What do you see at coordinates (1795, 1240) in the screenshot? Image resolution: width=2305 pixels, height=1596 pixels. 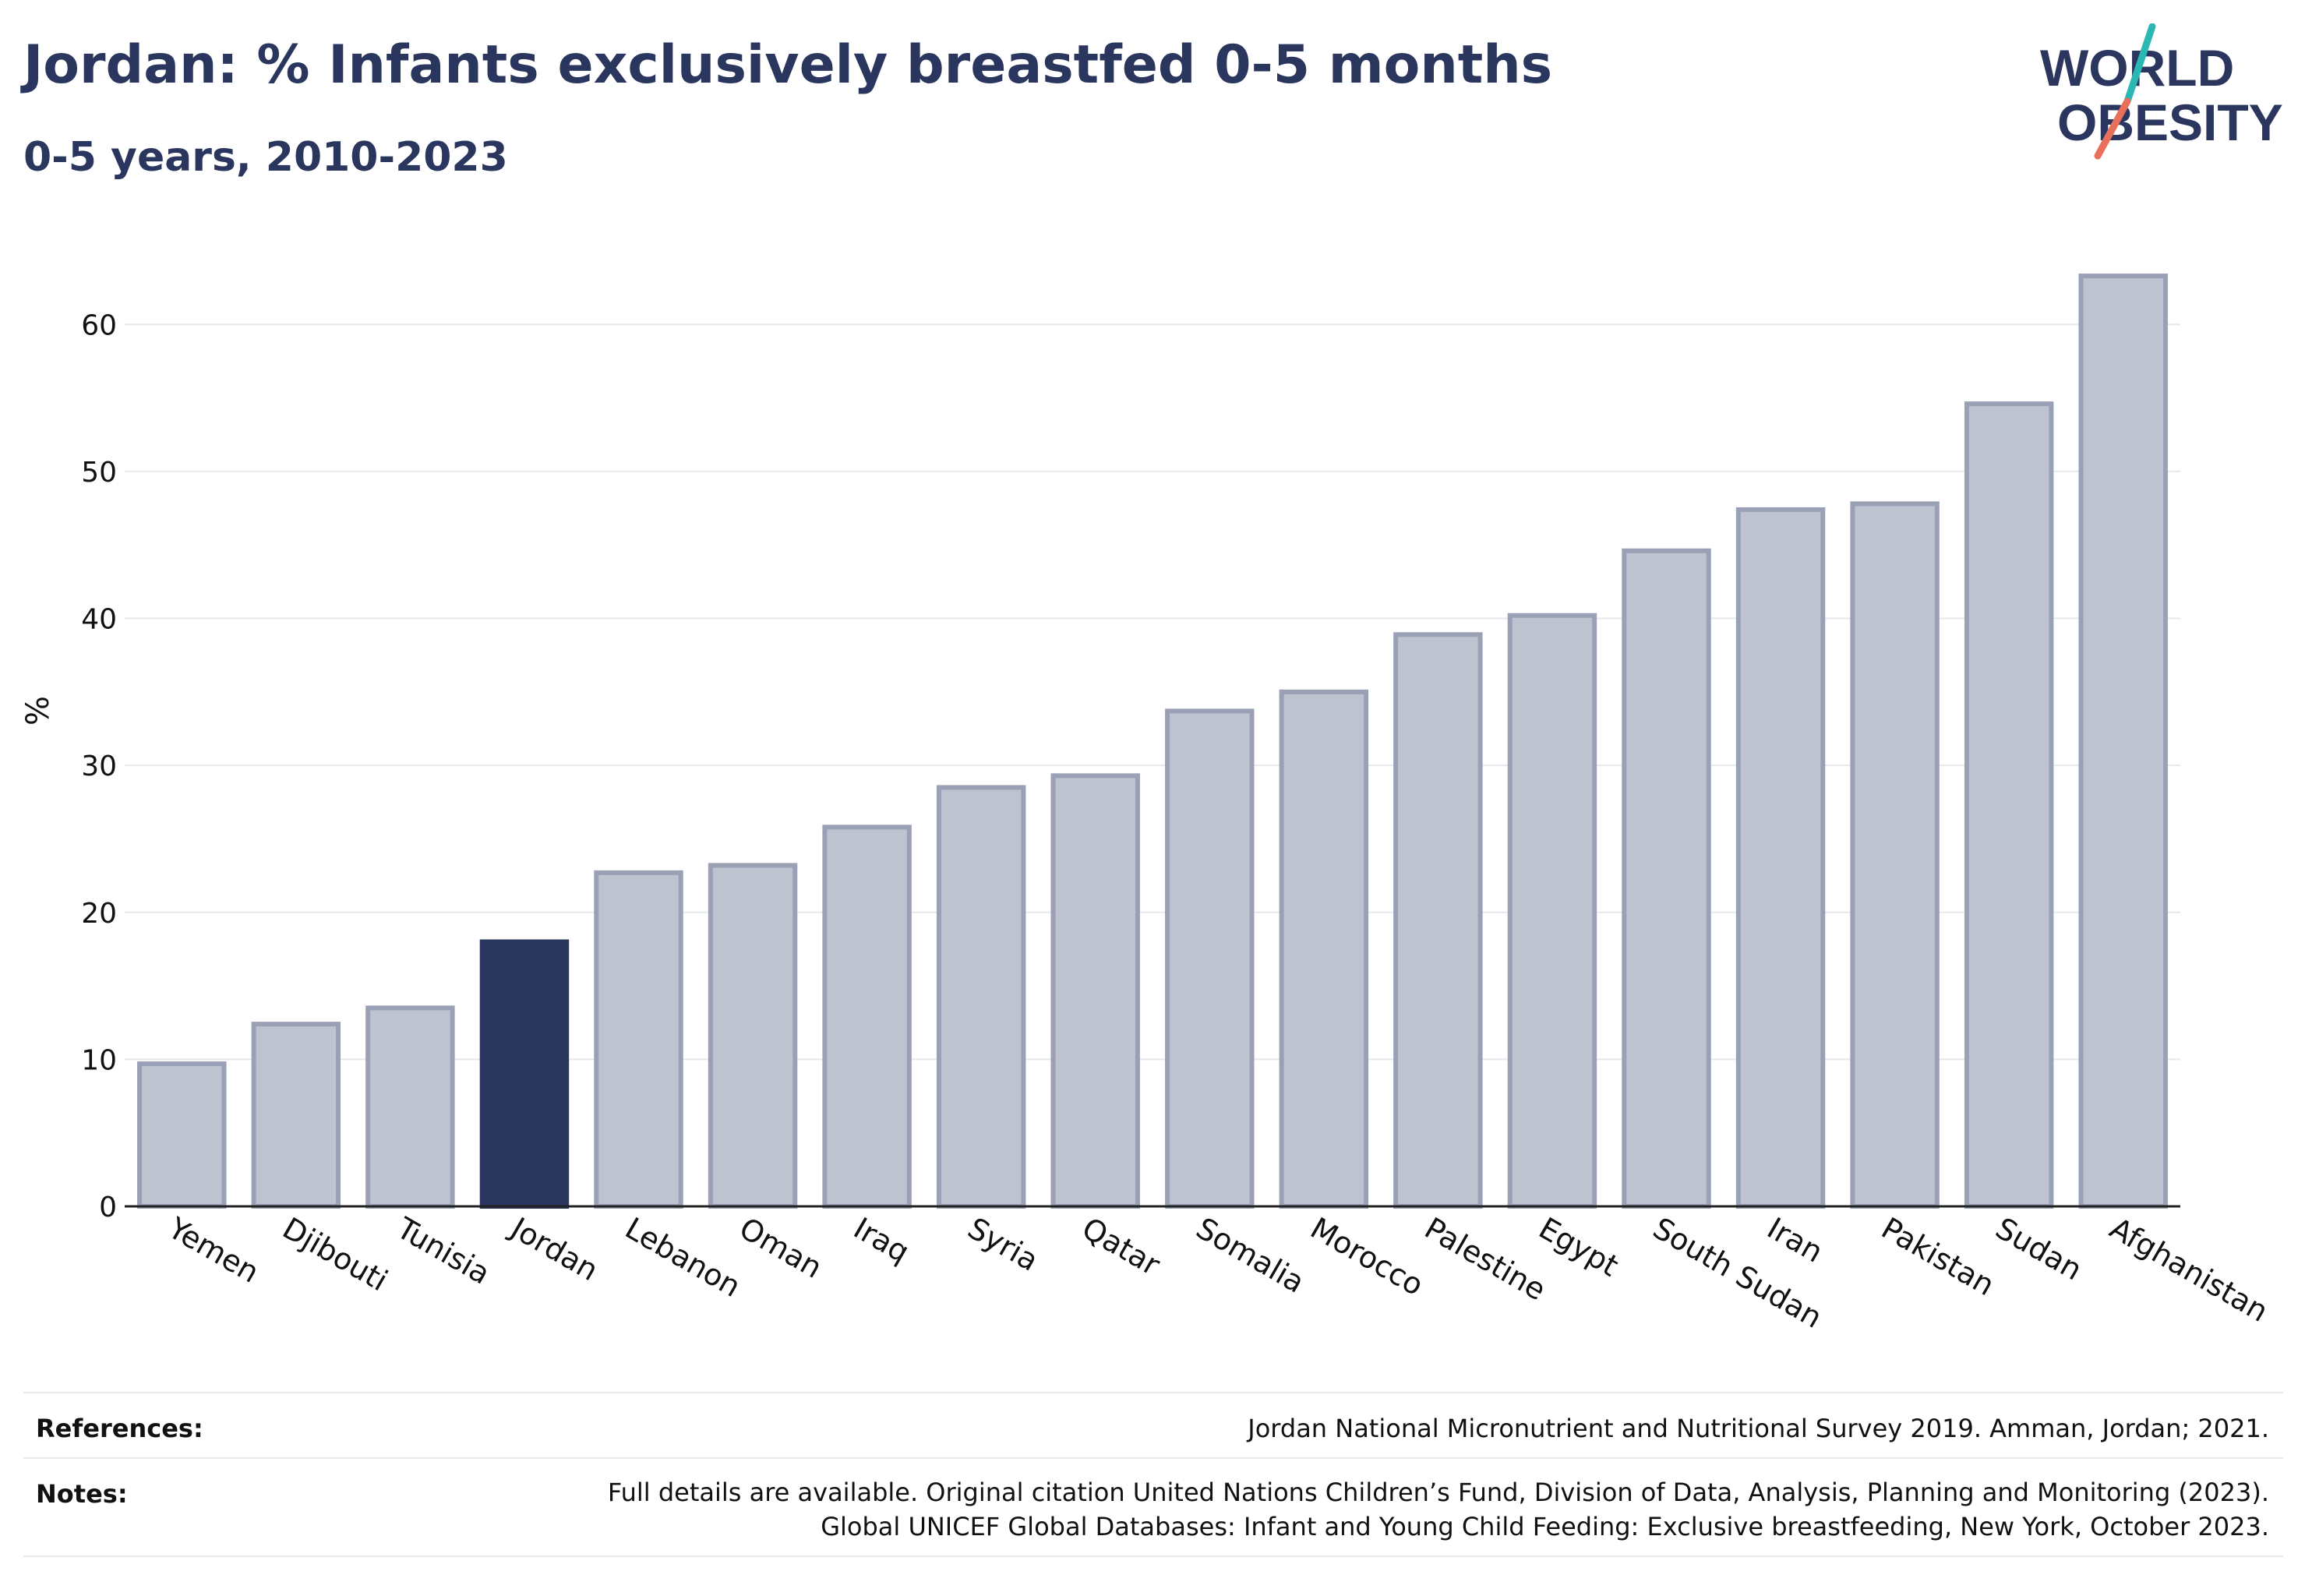 I see `x-tick-label: Iran` at bounding box center [1795, 1240].